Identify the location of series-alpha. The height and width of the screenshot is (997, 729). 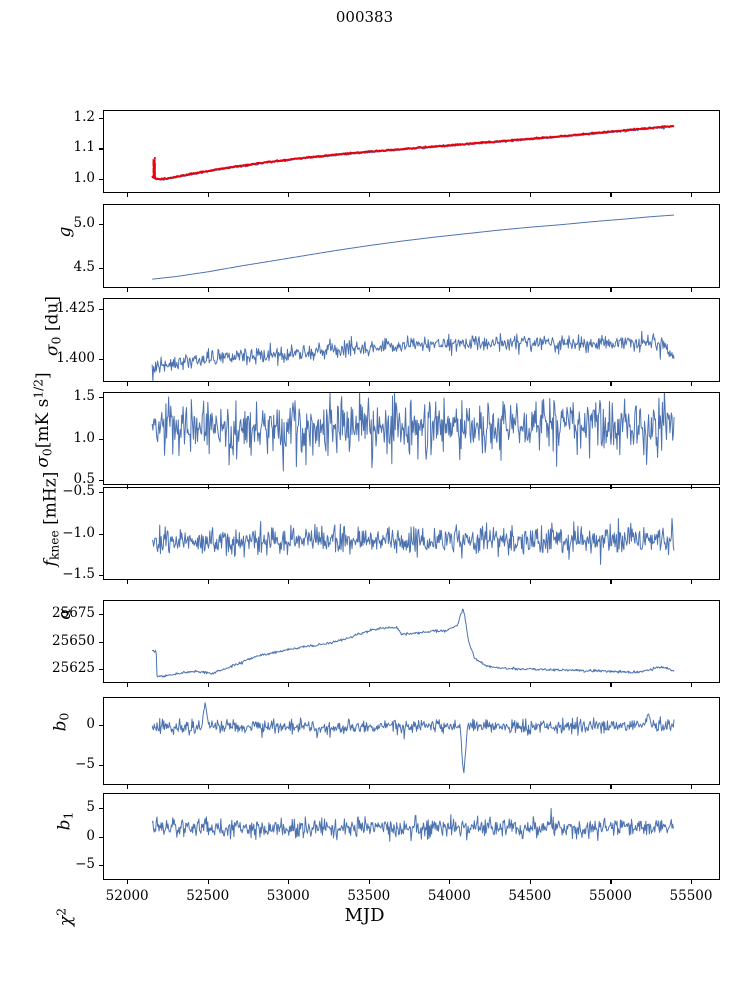
(413, 541).